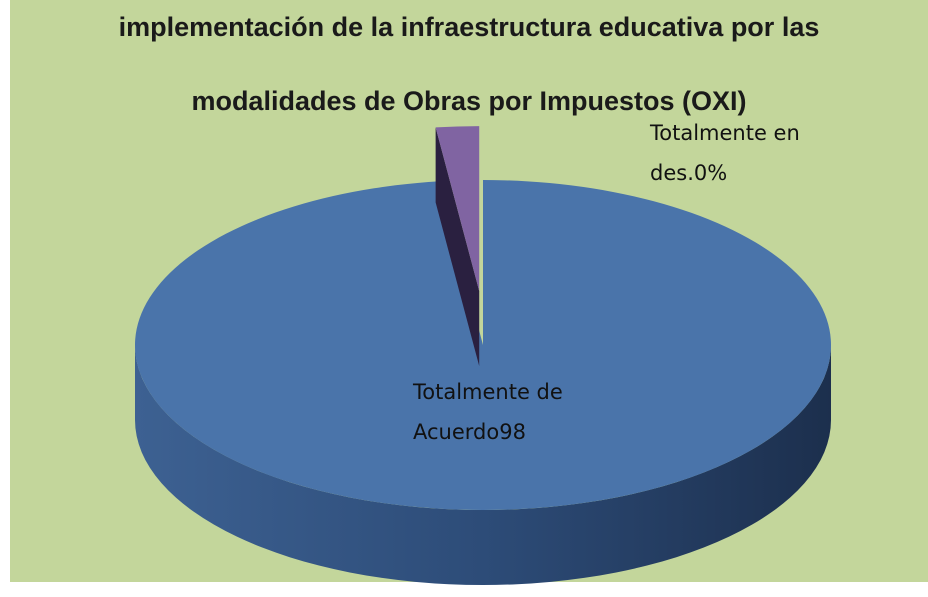 This screenshot has width=928, height=597. I want to click on pie-slice, so click(457, 209).